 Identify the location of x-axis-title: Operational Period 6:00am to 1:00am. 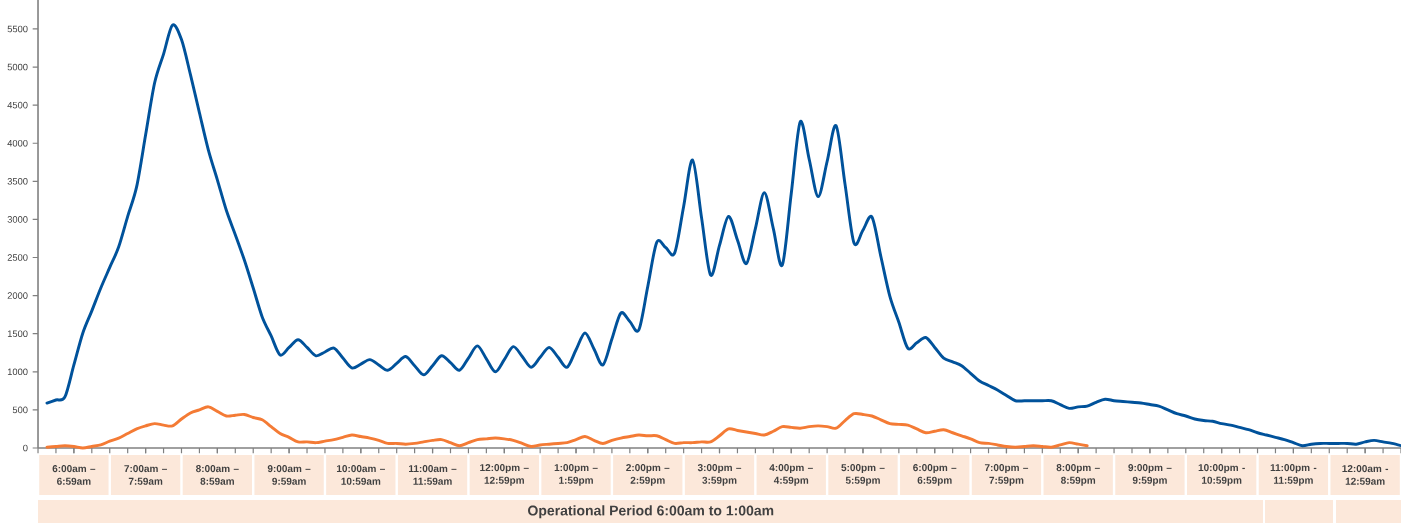
(651, 512).